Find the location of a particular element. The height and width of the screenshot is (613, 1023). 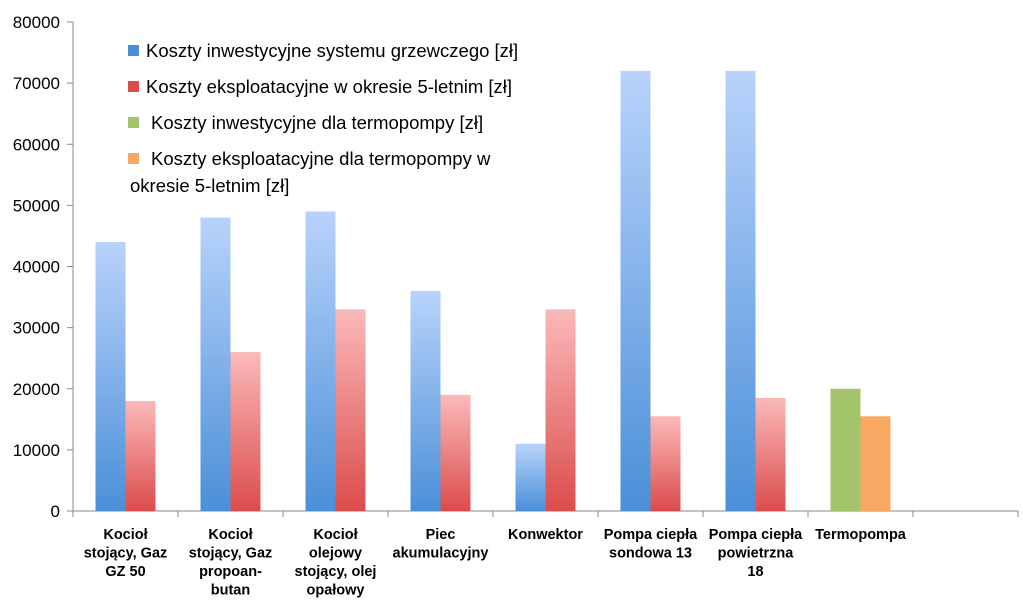

y-tick-label: 20000 is located at coordinates (36, 389).